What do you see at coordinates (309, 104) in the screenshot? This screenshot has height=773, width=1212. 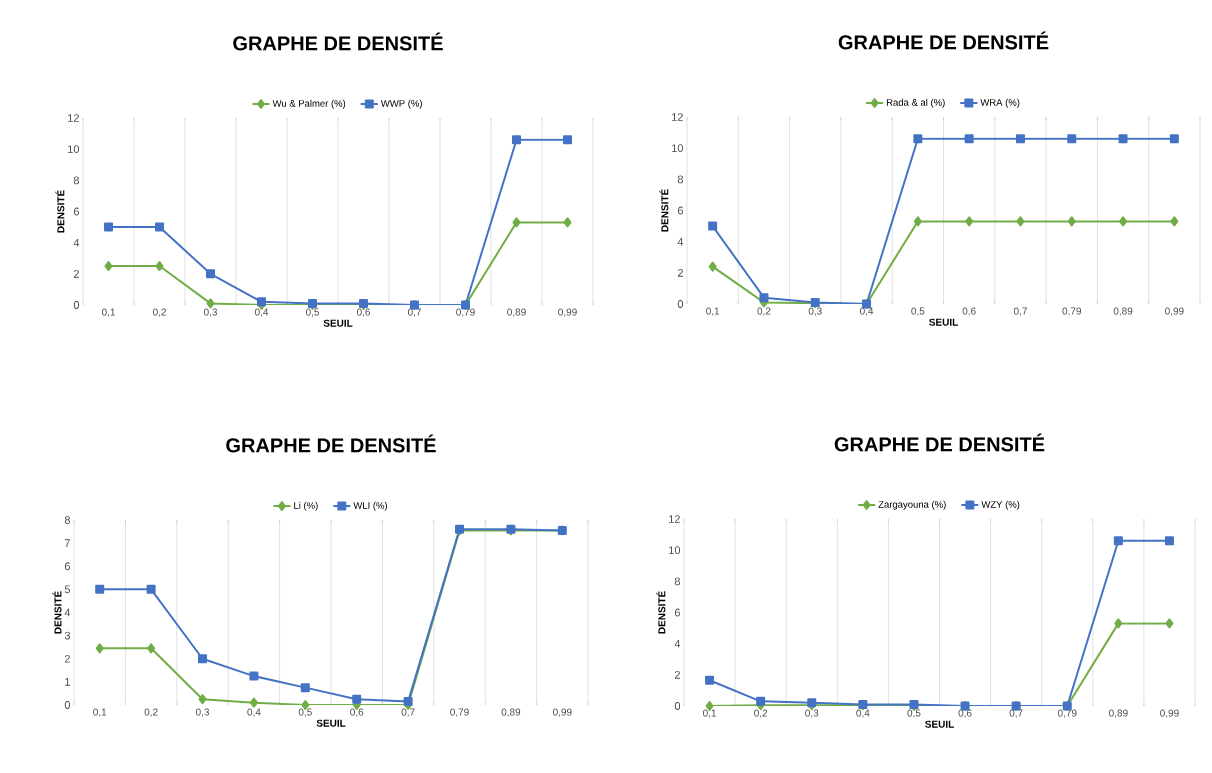 I see `legend-label: Wu & Palmer (%)` at bounding box center [309, 104].